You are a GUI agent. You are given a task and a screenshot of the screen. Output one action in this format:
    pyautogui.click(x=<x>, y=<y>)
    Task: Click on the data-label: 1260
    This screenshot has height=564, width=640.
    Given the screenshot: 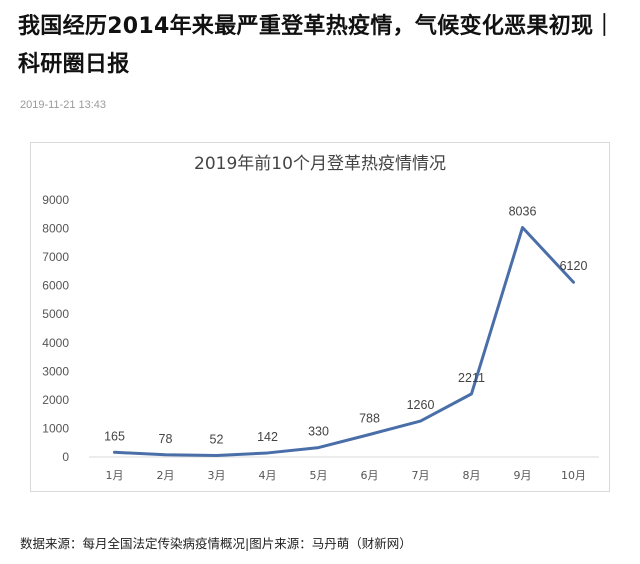 What is the action you would take?
    pyautogui.click(x=421, y=405)
    